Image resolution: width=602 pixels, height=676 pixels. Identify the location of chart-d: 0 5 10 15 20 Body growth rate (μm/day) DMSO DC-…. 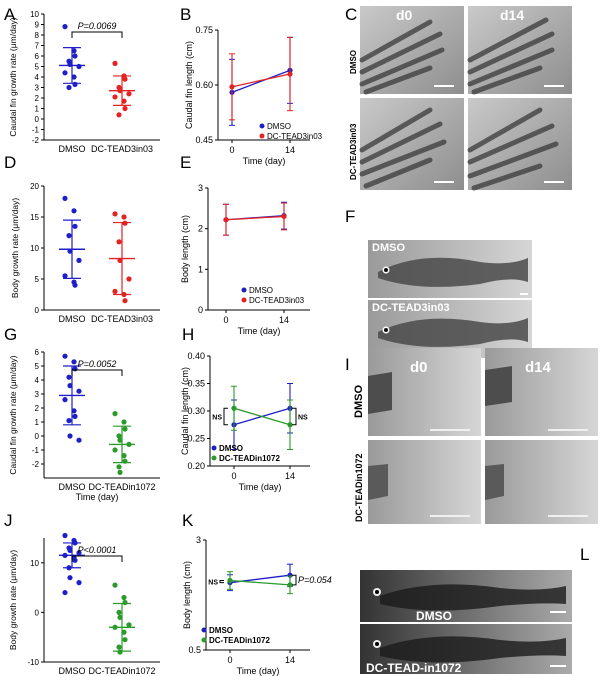
(85, 253).